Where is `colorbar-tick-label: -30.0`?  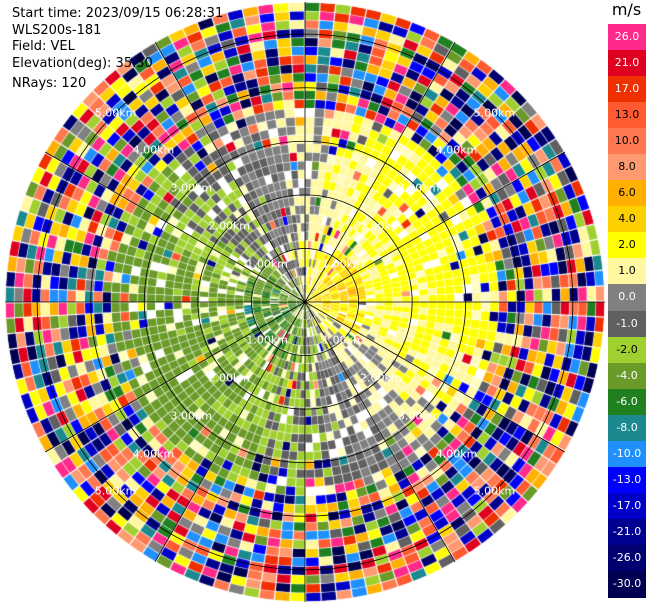 colorbar-tick-label: -30.0 is located at coordinates (627, 583).